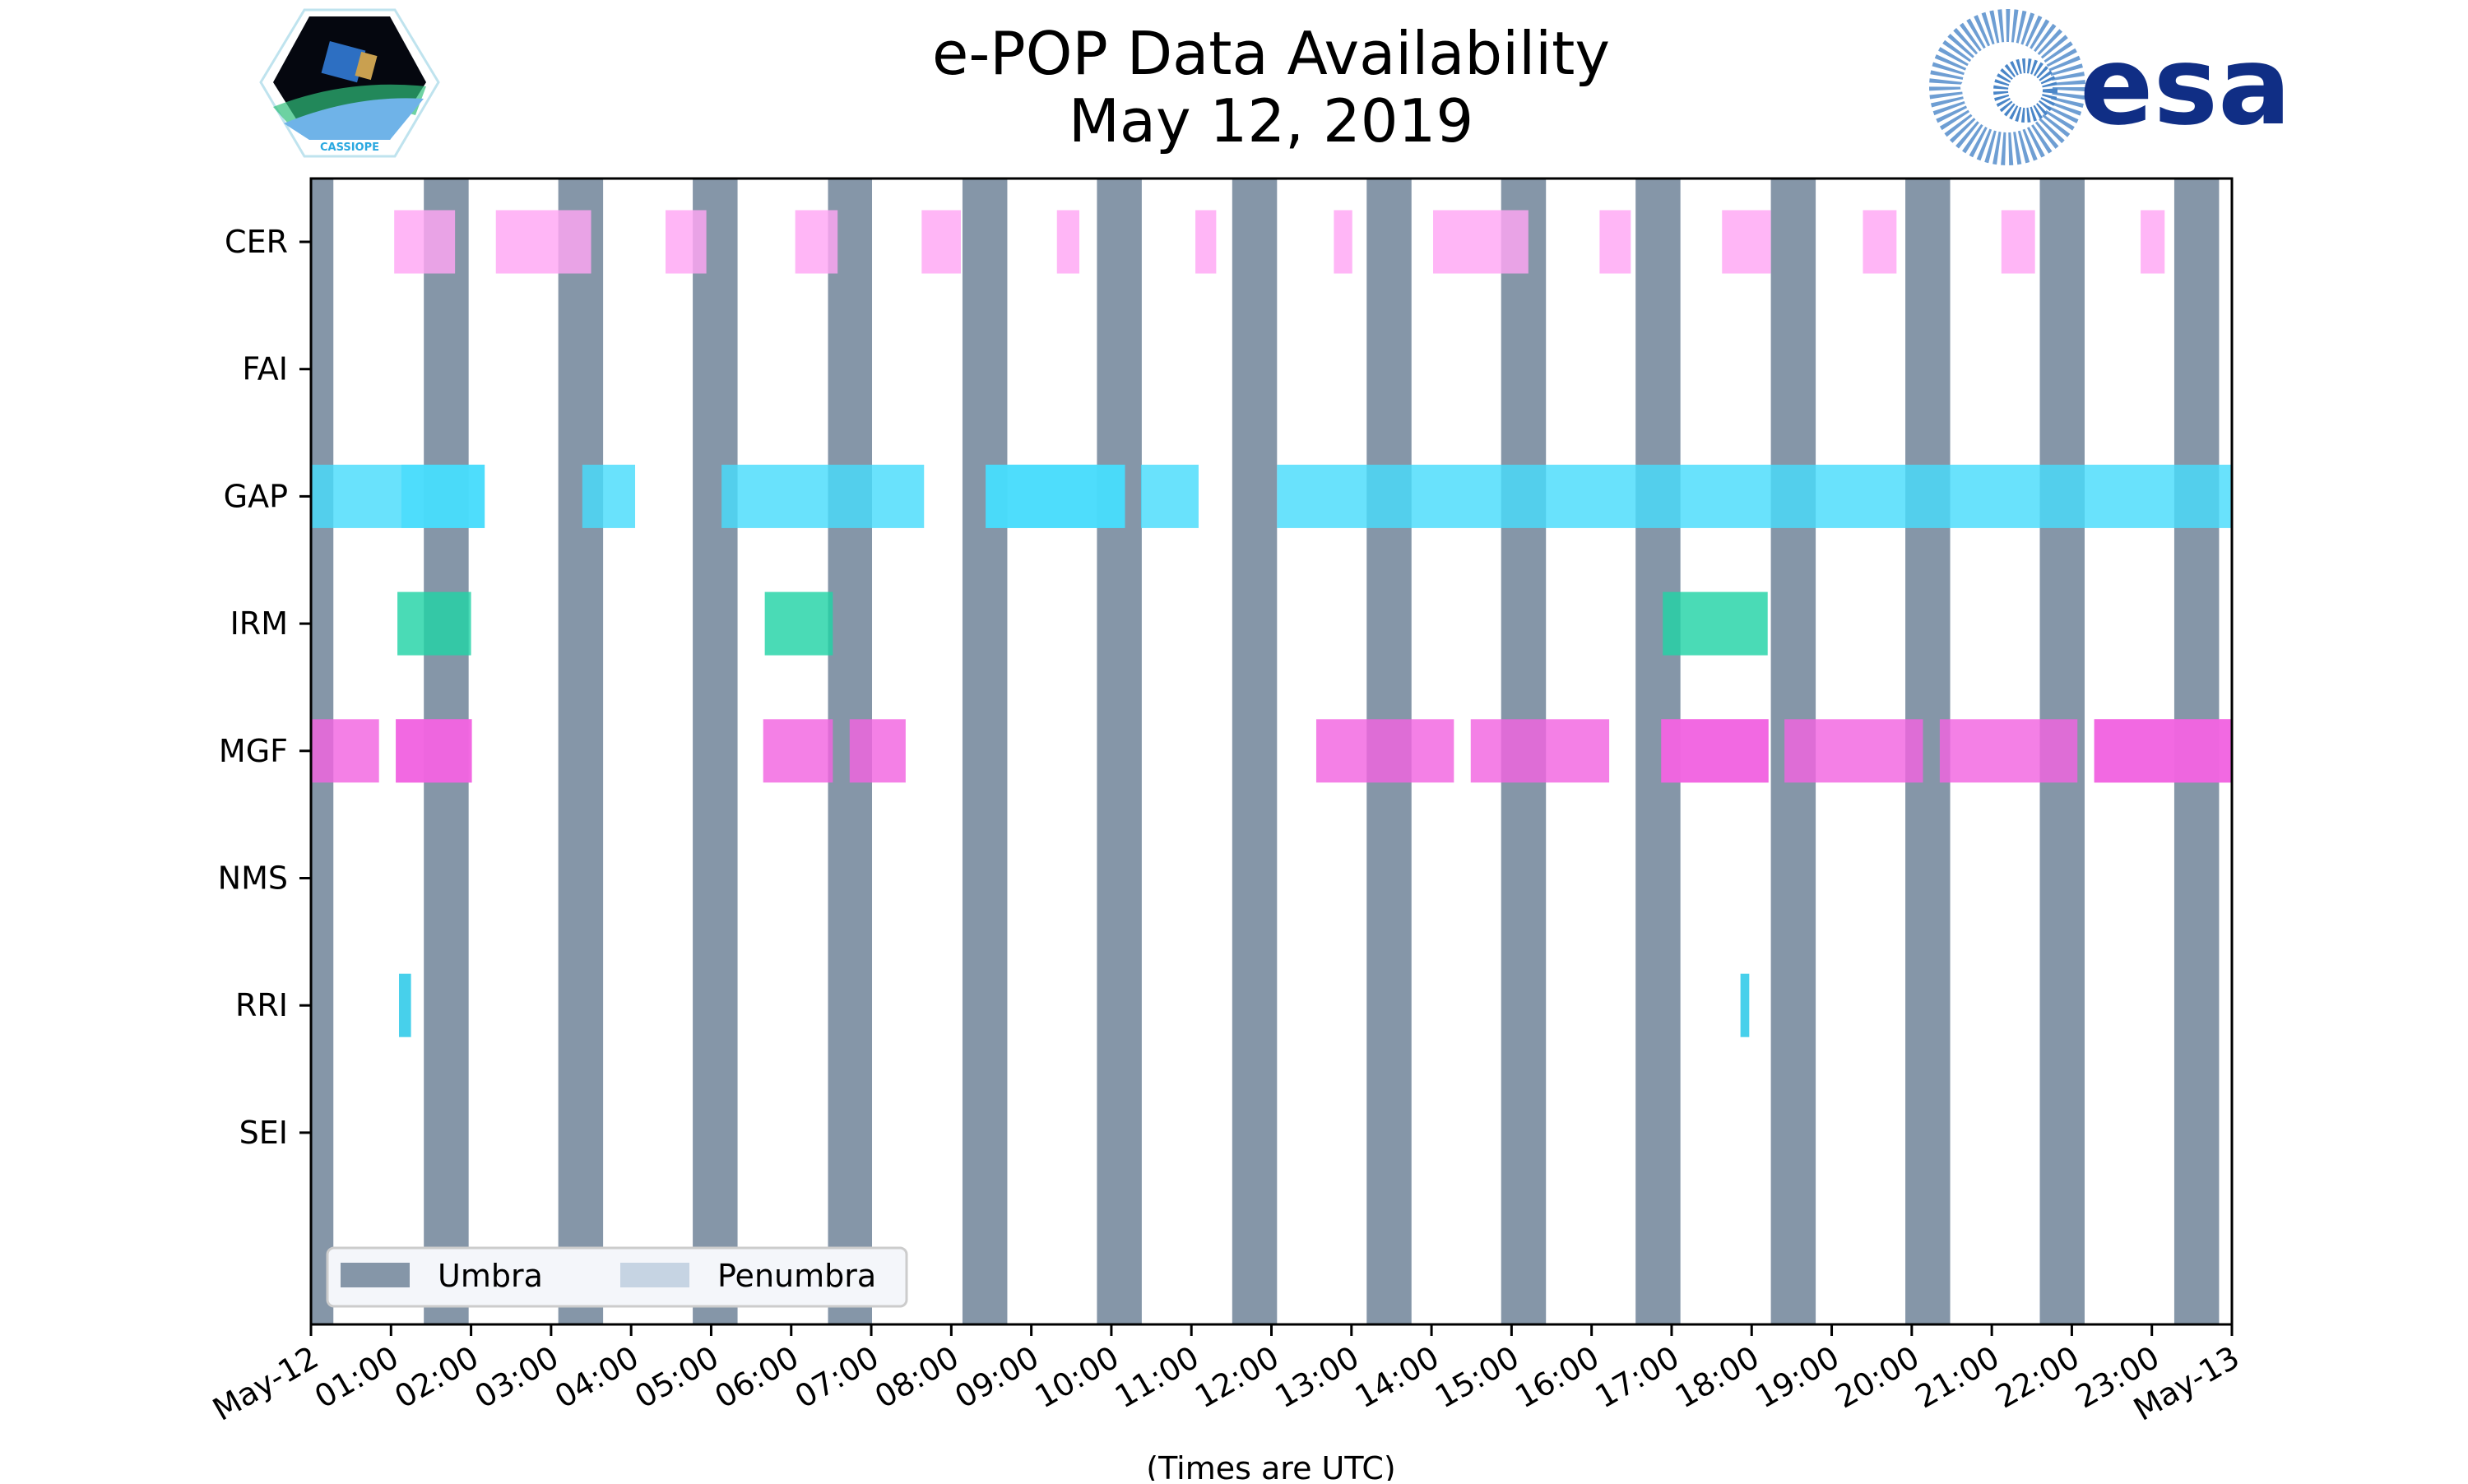 The image size is (2468, 1484). I want to click on x-tick-label: 13:00, so click(1317, 1377).